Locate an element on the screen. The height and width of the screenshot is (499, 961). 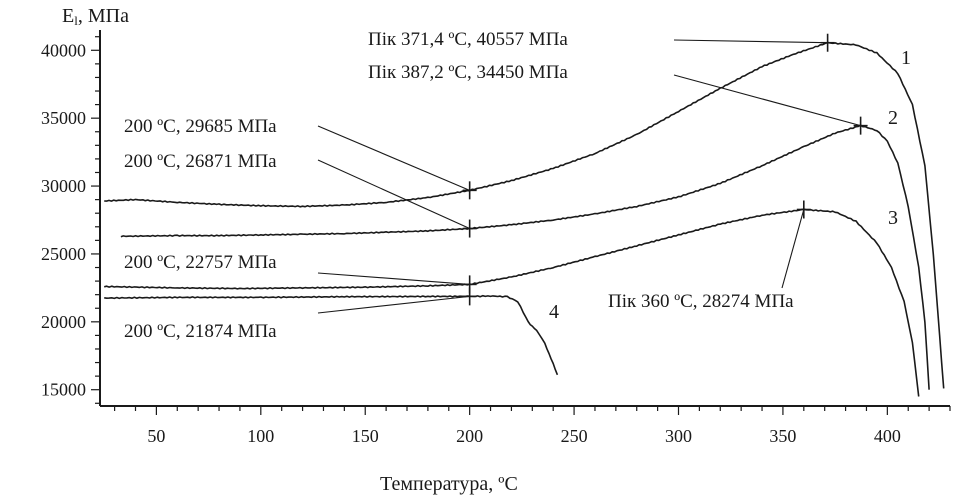
x-tick-label: 400 is located at coordinates (887, 436).